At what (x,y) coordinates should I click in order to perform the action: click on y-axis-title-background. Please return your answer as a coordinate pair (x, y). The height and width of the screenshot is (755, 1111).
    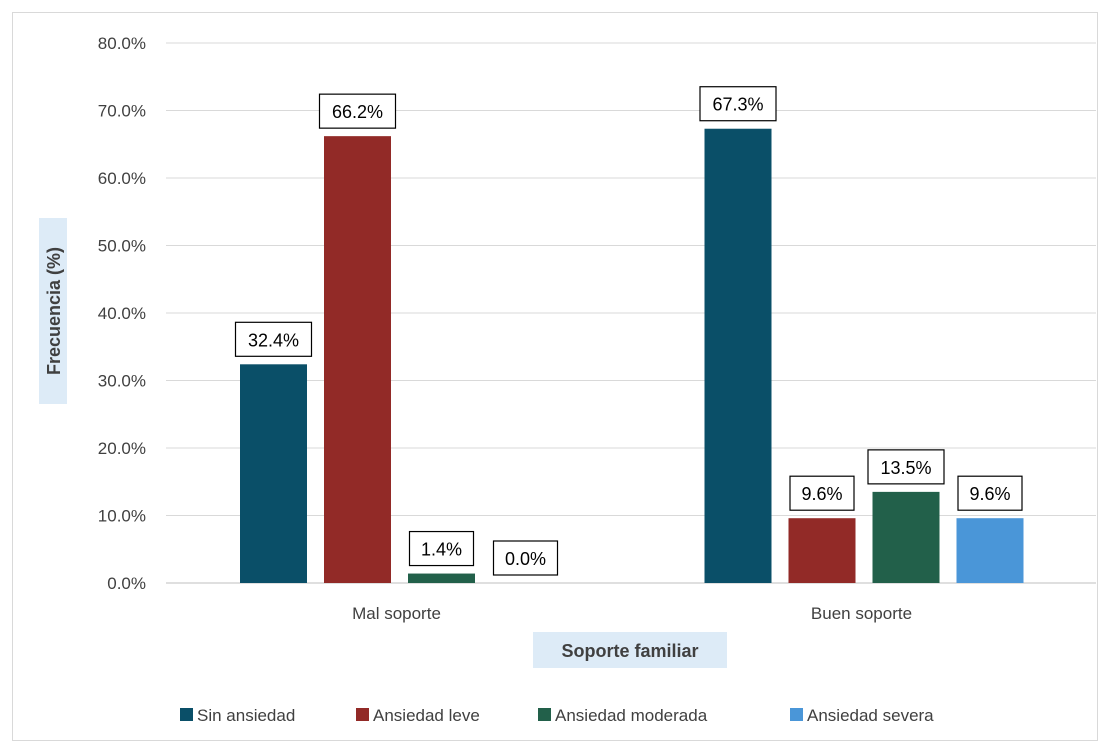
    Looking at the image, I should click on (53, 311).